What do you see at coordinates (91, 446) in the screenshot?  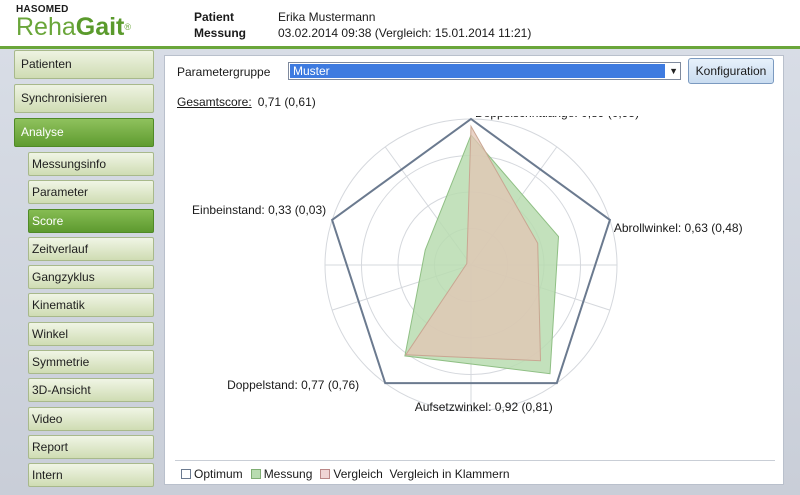 I see `subnav-item-report: Report` at bounding box center [91, 446].